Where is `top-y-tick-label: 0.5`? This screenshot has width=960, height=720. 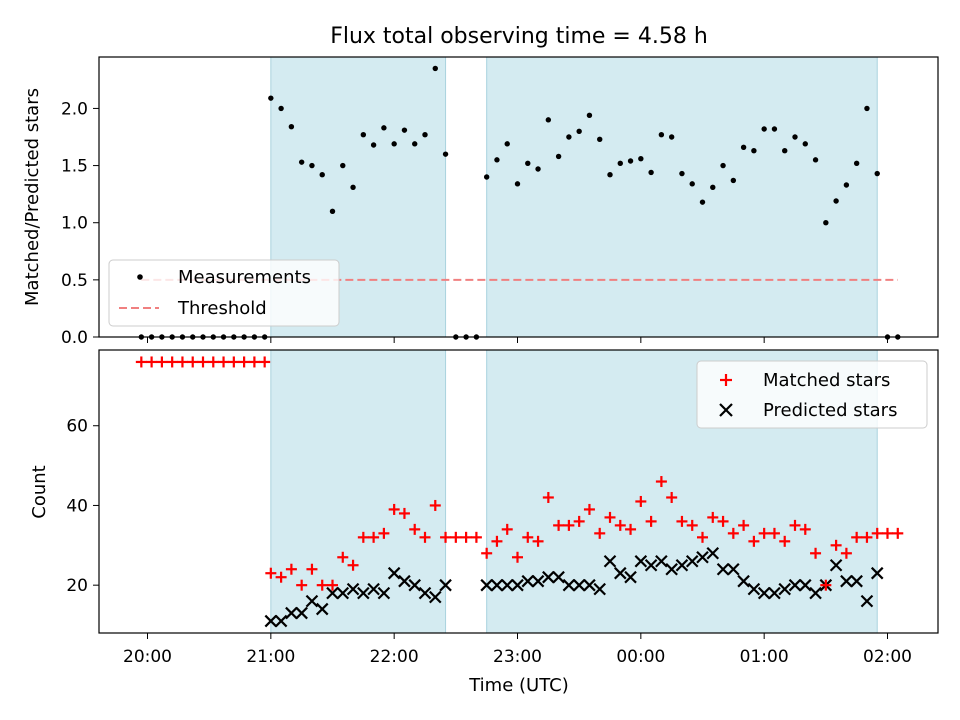 top-y-tick-label: 0.5 is located at coordinates (74, 281).